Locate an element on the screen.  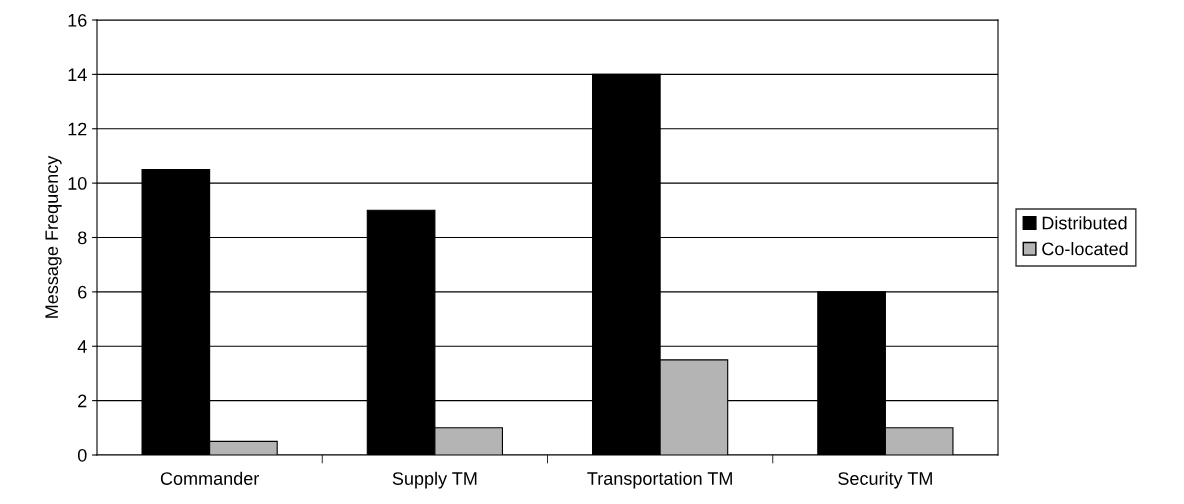
y-tick-label: 4 is located at coordinates (82, 346).